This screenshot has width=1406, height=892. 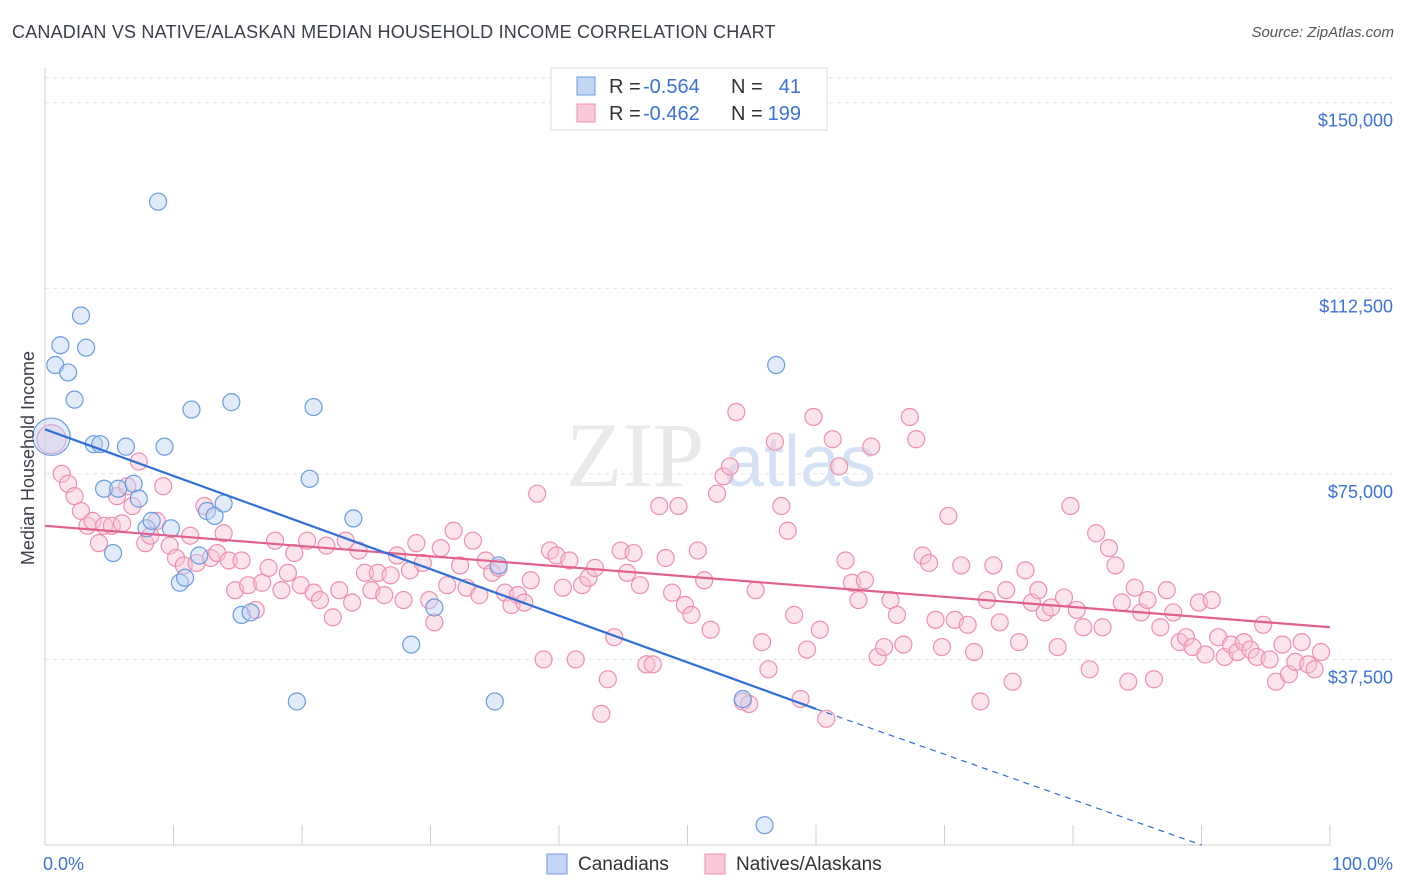 I want to click on x-tick-label: 0.0%, so click(x=63, y=864).